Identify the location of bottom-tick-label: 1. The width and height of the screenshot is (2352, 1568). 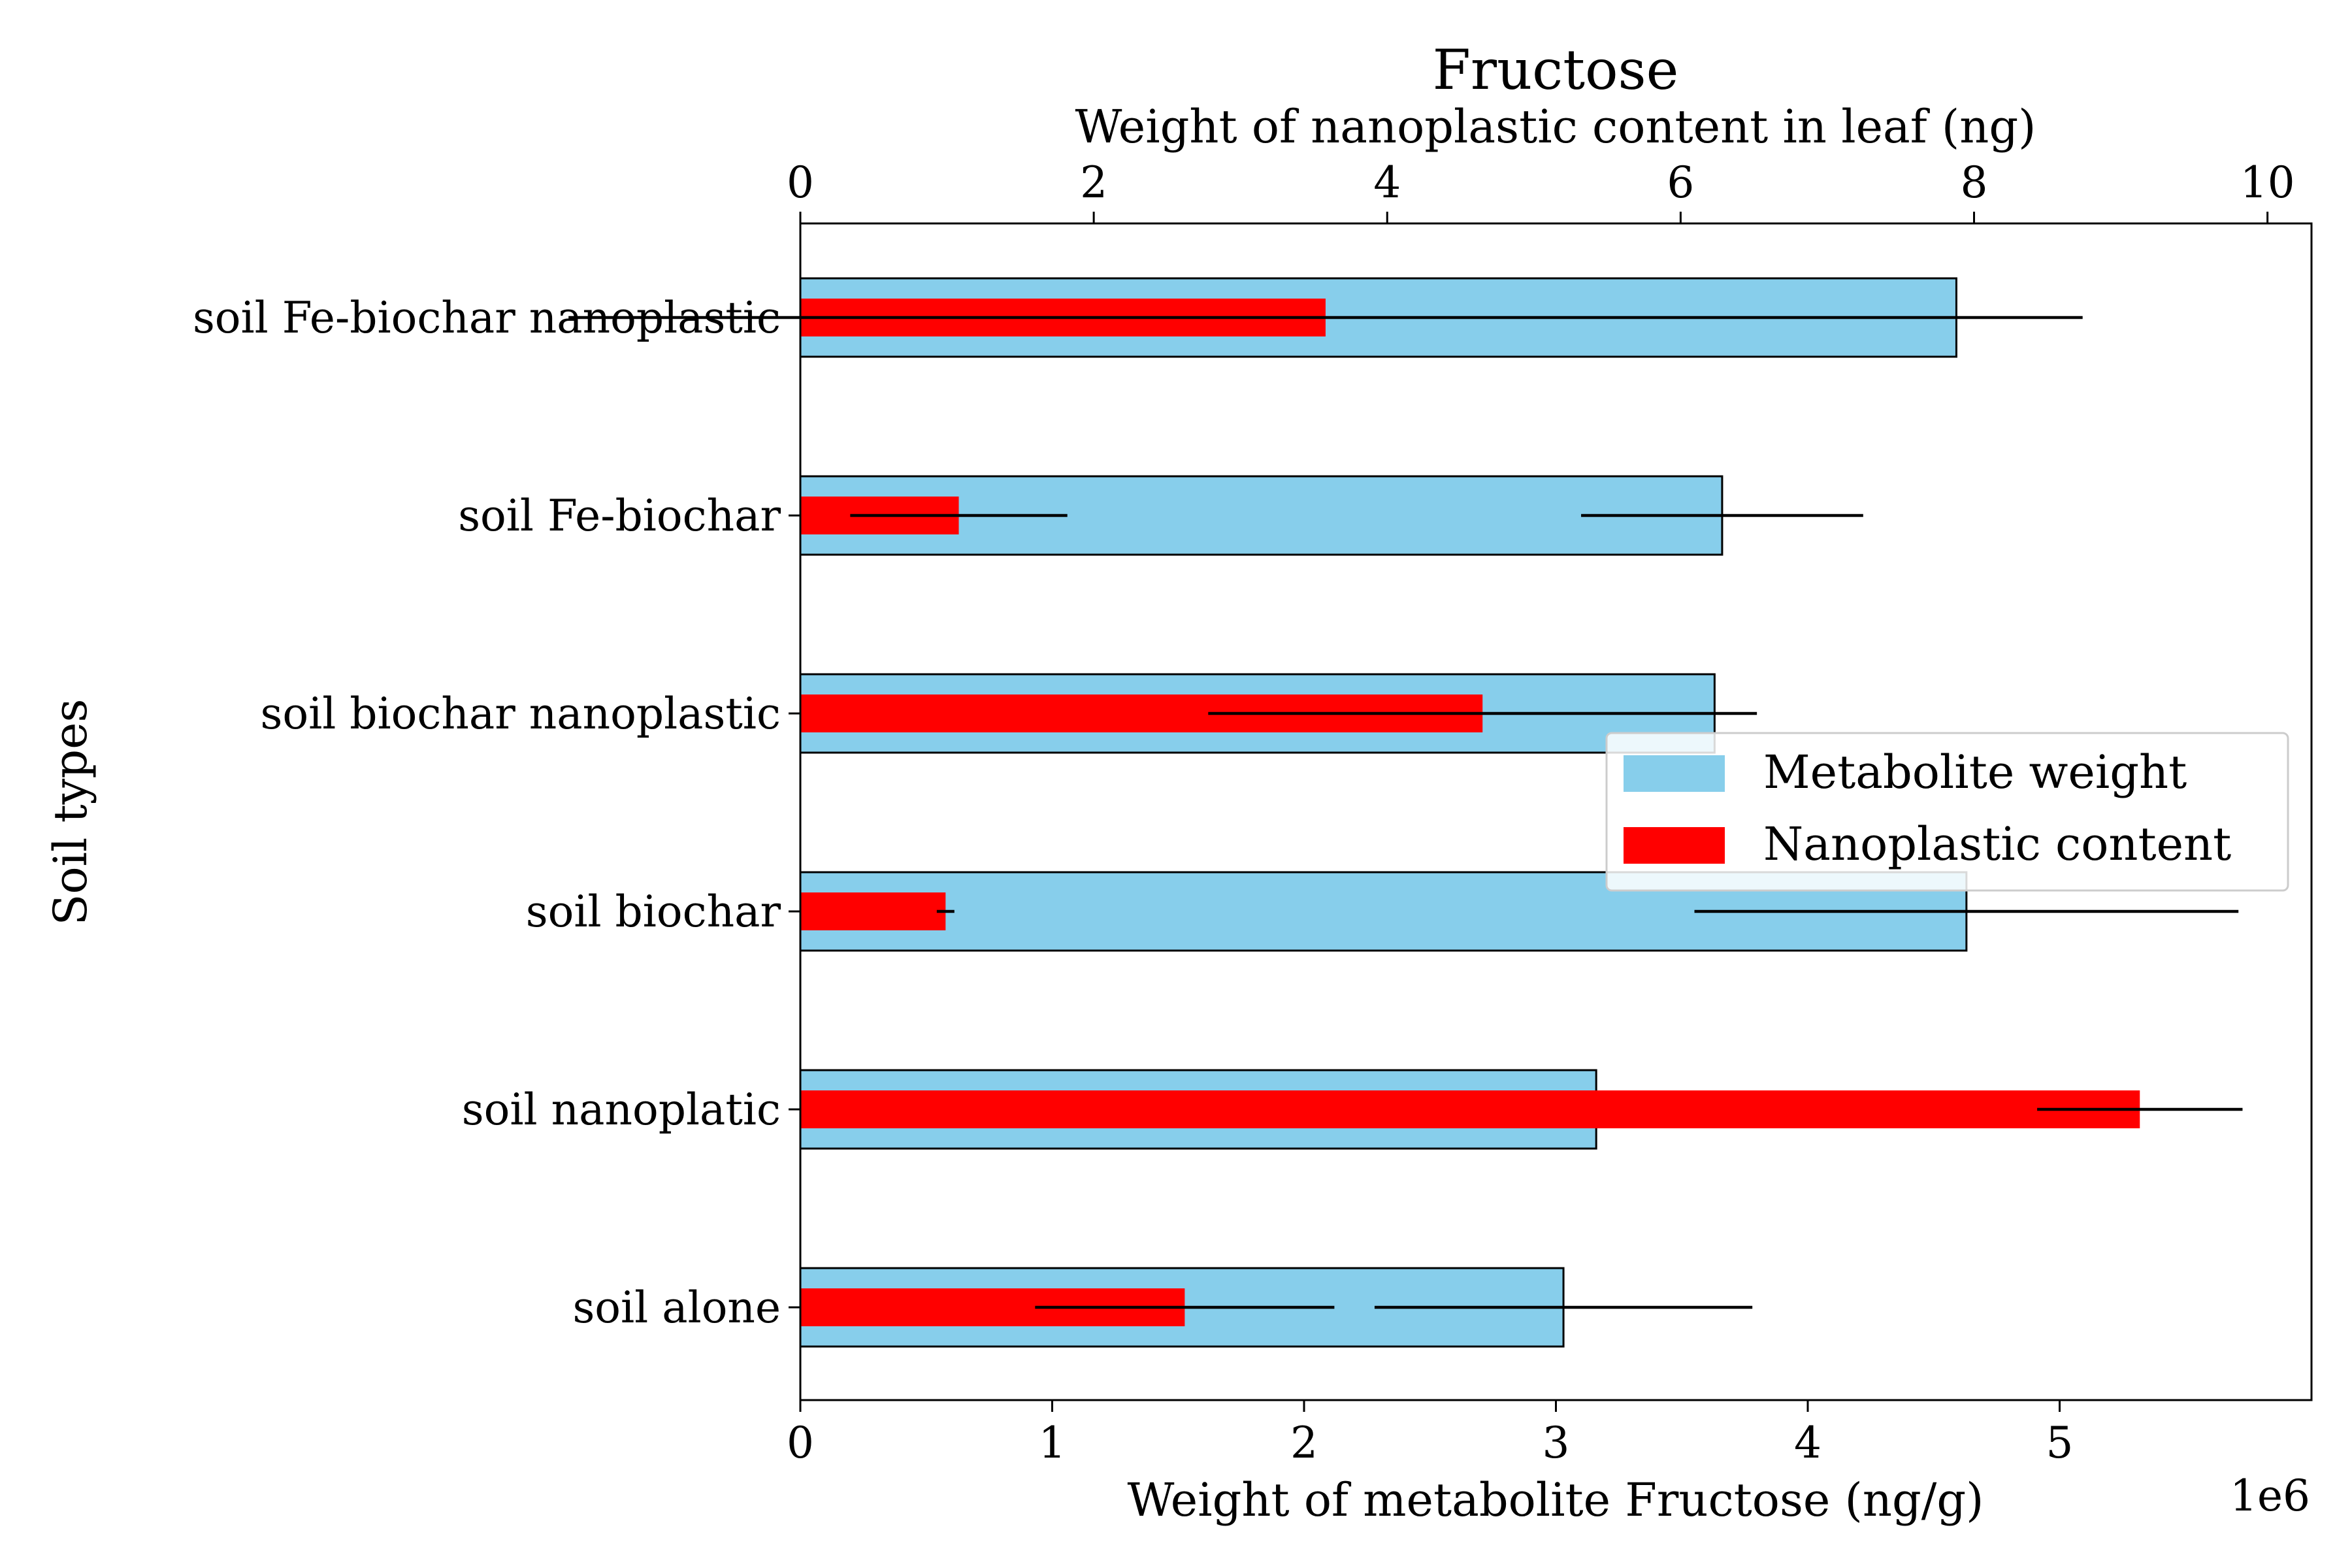
(1052, 1443).